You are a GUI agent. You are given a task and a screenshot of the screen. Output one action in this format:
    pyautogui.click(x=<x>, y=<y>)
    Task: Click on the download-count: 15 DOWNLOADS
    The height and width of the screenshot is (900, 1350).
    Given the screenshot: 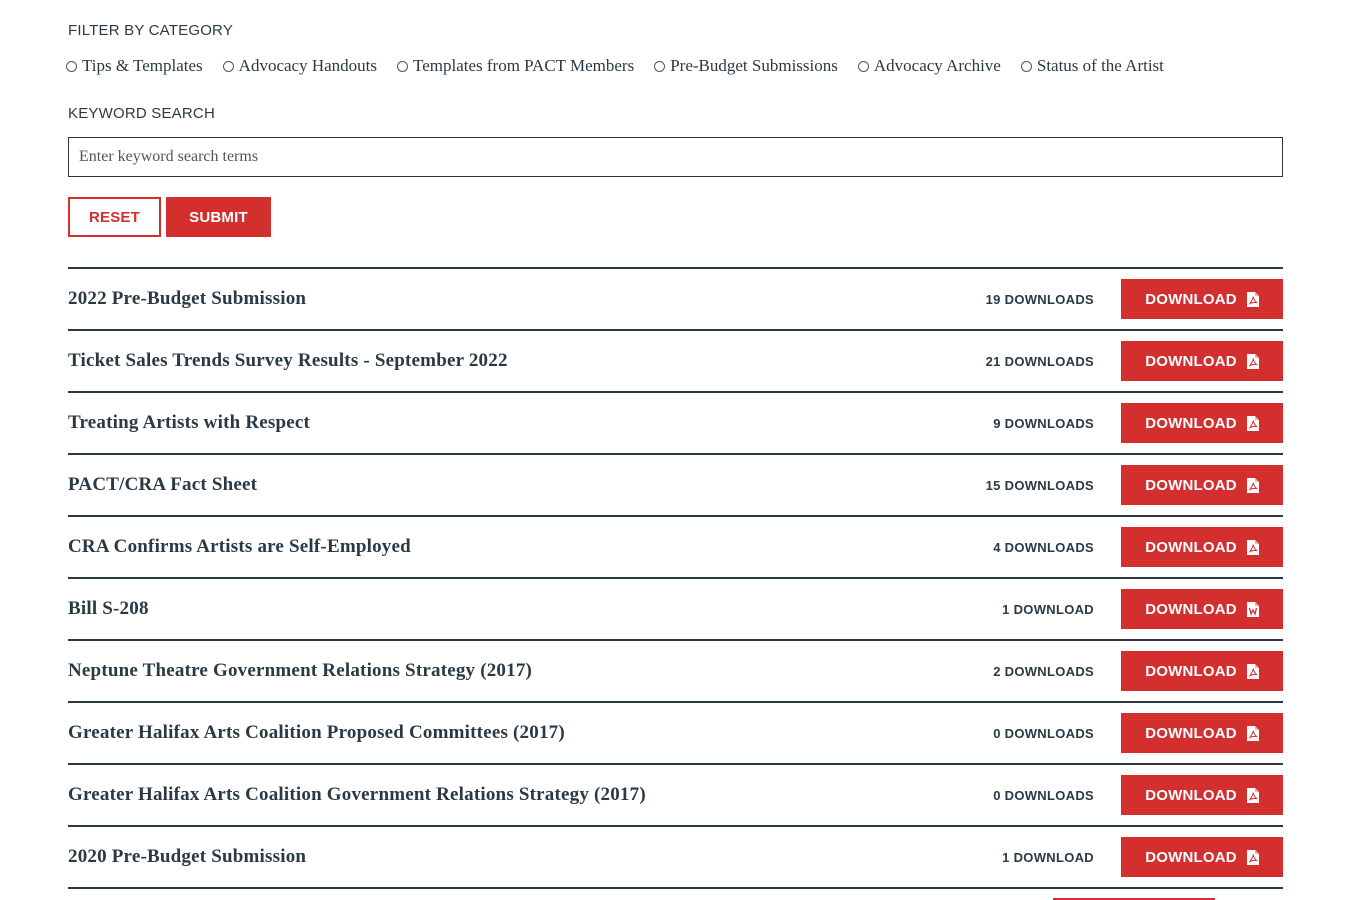 What is the action you would take?
    pyautogui.click(x=1039, y=485)
    